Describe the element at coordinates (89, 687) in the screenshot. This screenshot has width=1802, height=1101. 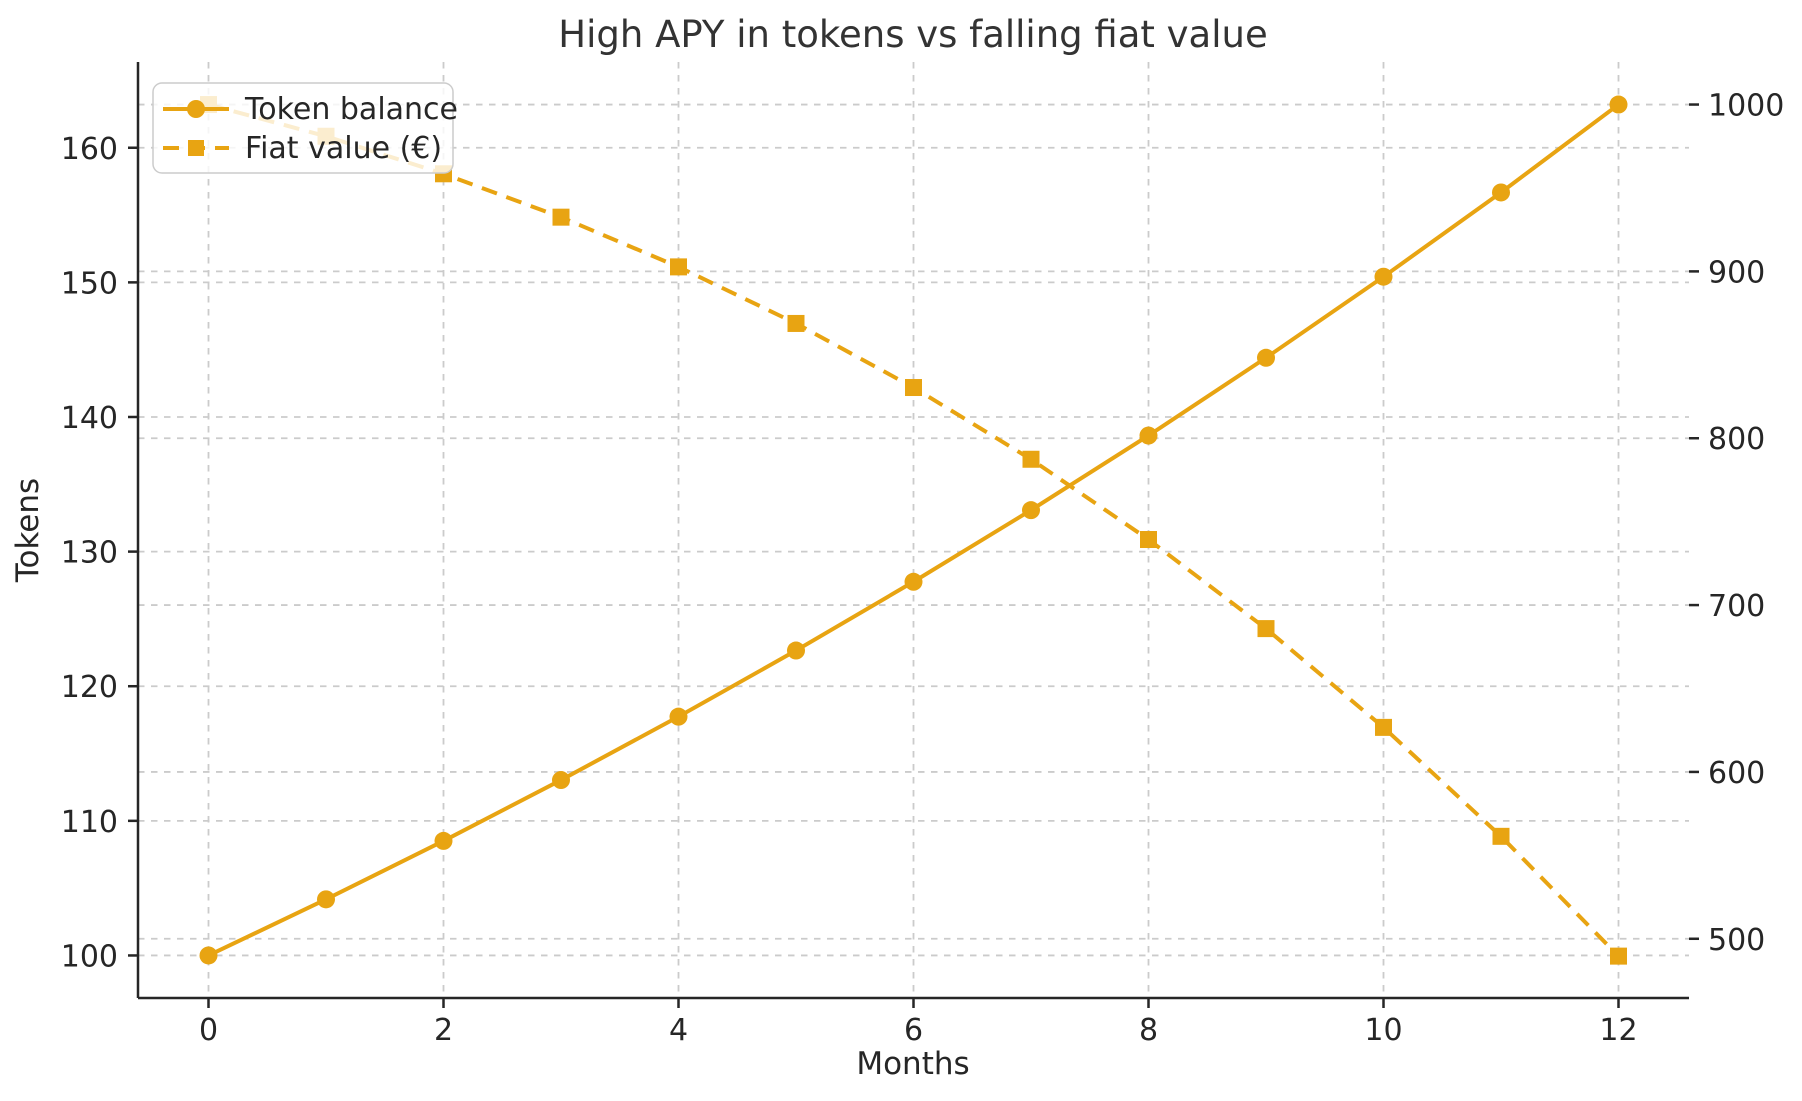
I see `left-tick-label: 120` at that location.